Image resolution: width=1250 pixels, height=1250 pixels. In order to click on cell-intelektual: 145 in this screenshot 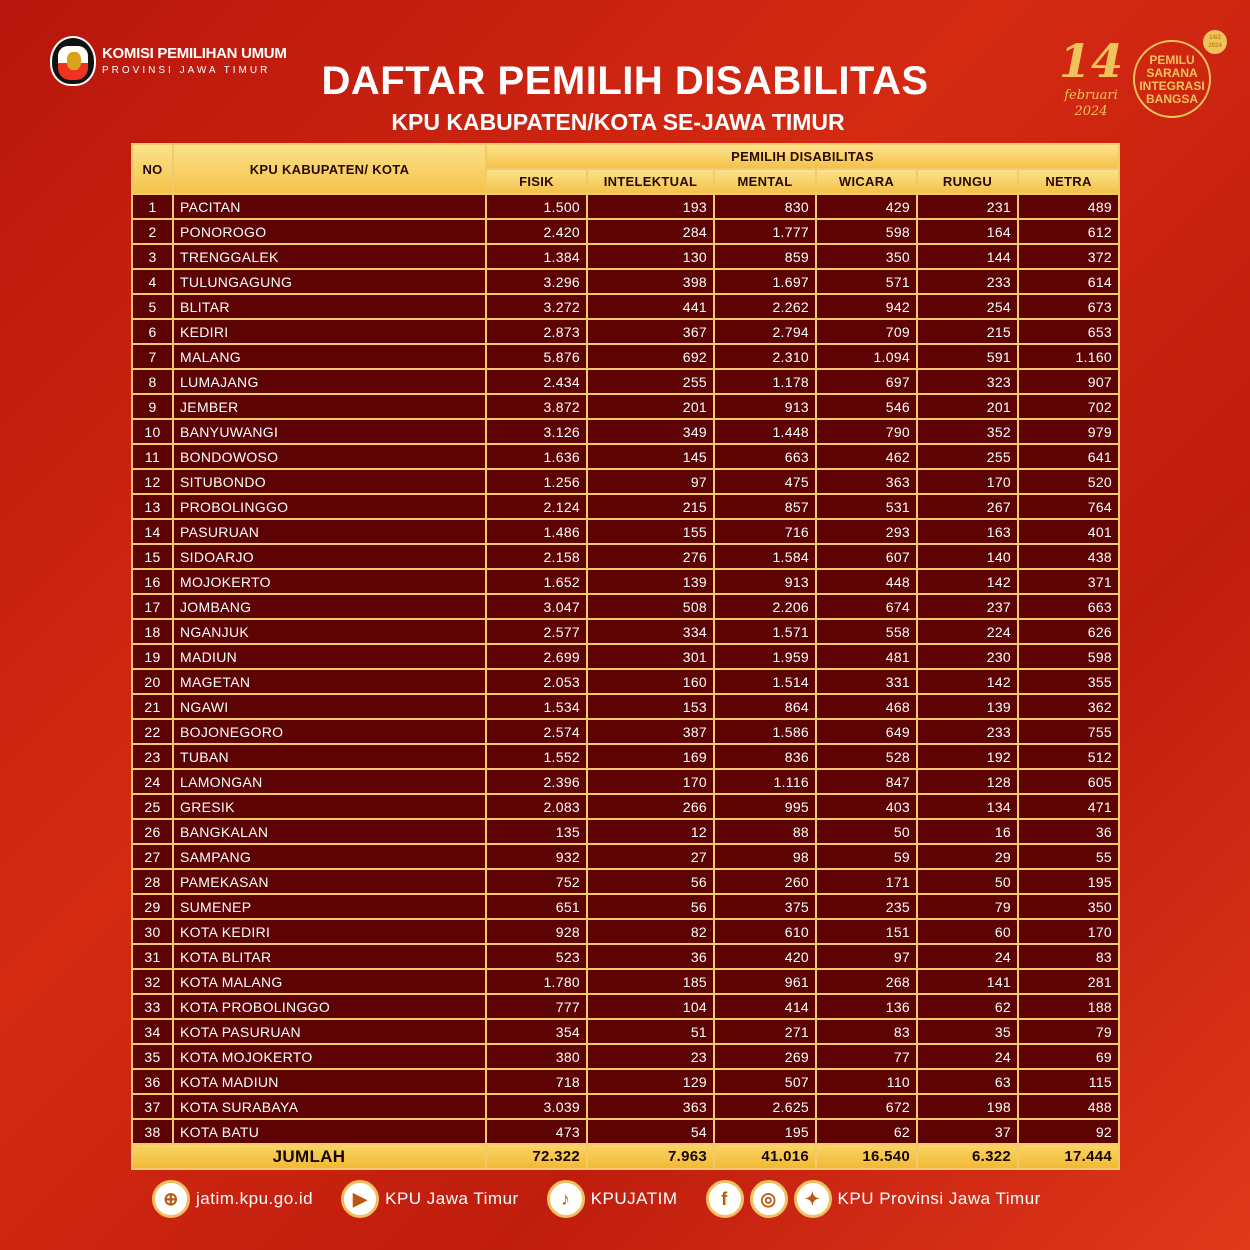, I will do `click(650, 456)`.